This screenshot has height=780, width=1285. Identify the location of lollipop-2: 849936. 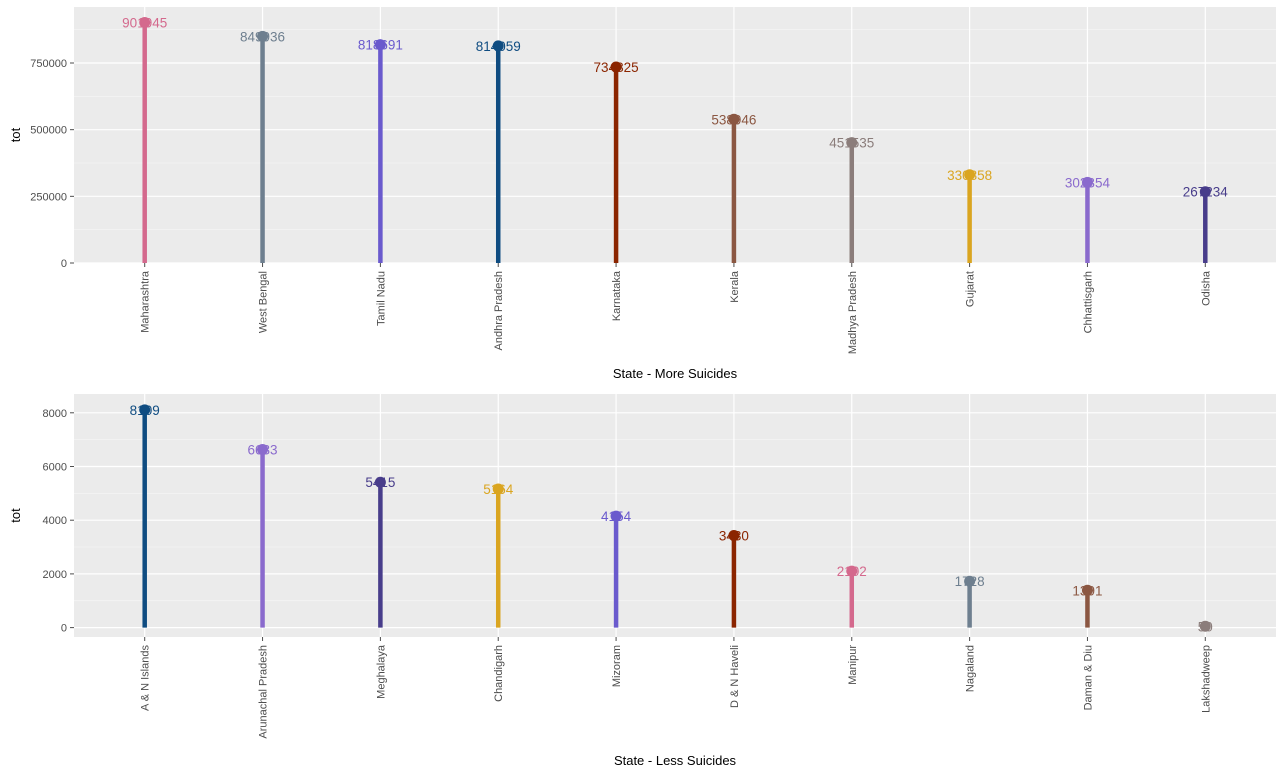
(262, 146).